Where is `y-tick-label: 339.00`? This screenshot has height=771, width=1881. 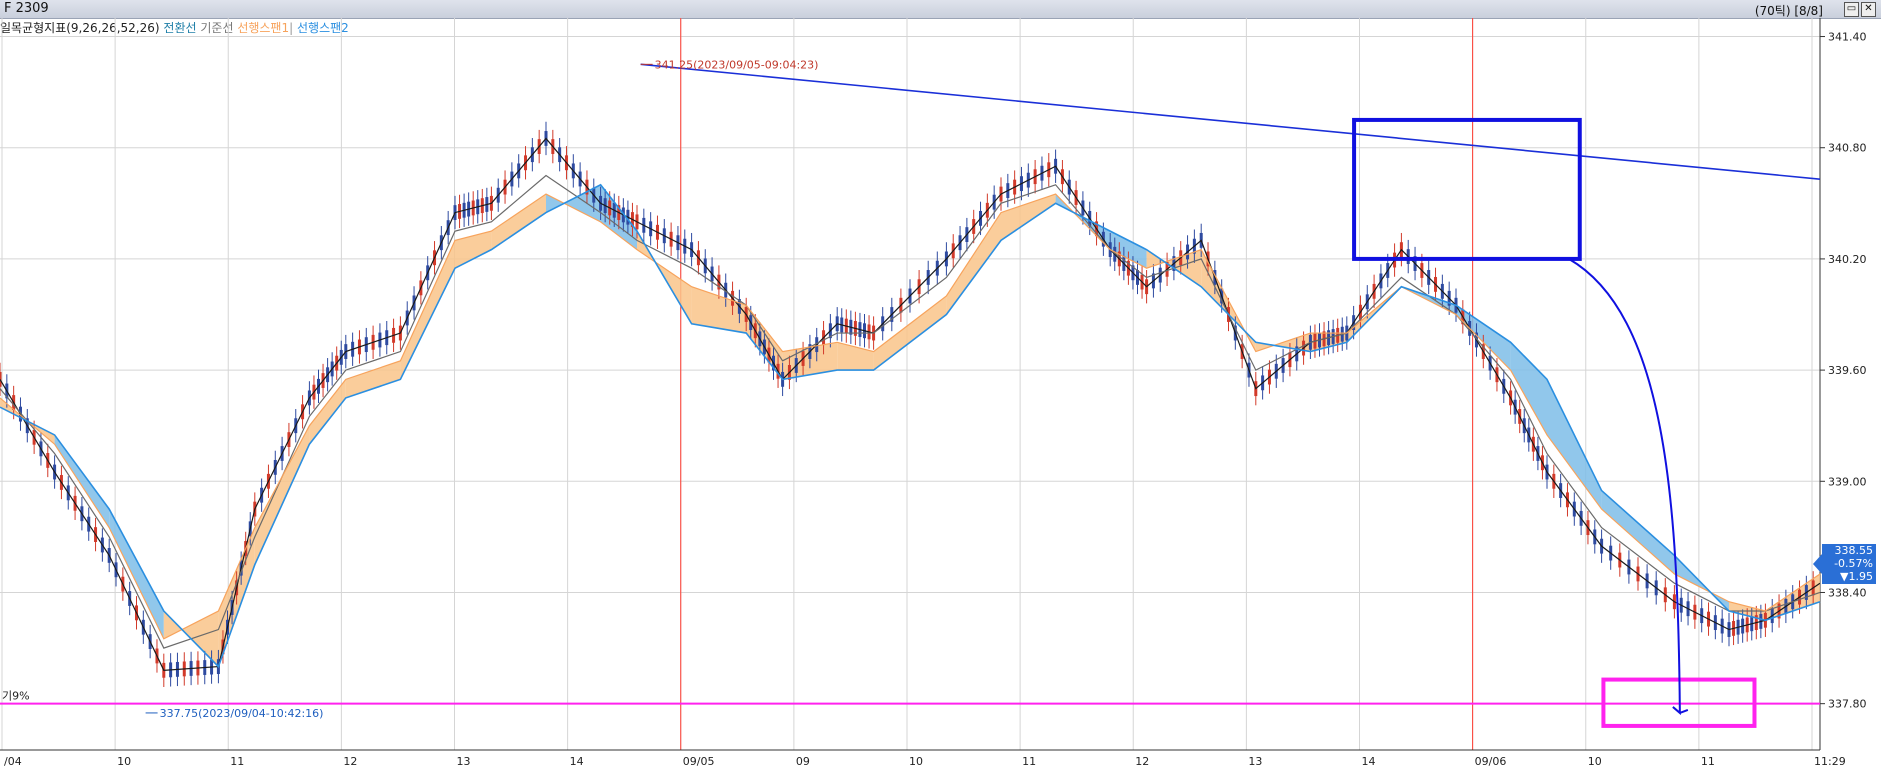 y-tick-label: 339.00 is located at coordinates (1847, 481).